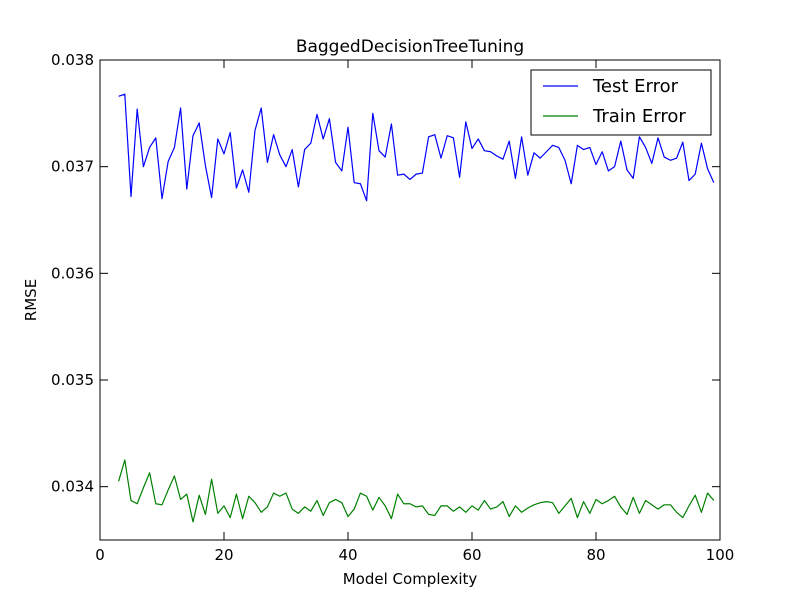 The width and height of the screenshot is (800, 600). Describe the element at coordinates (72, 60) in the screenshot. I see `y-tick-label: 0.038` at that location.